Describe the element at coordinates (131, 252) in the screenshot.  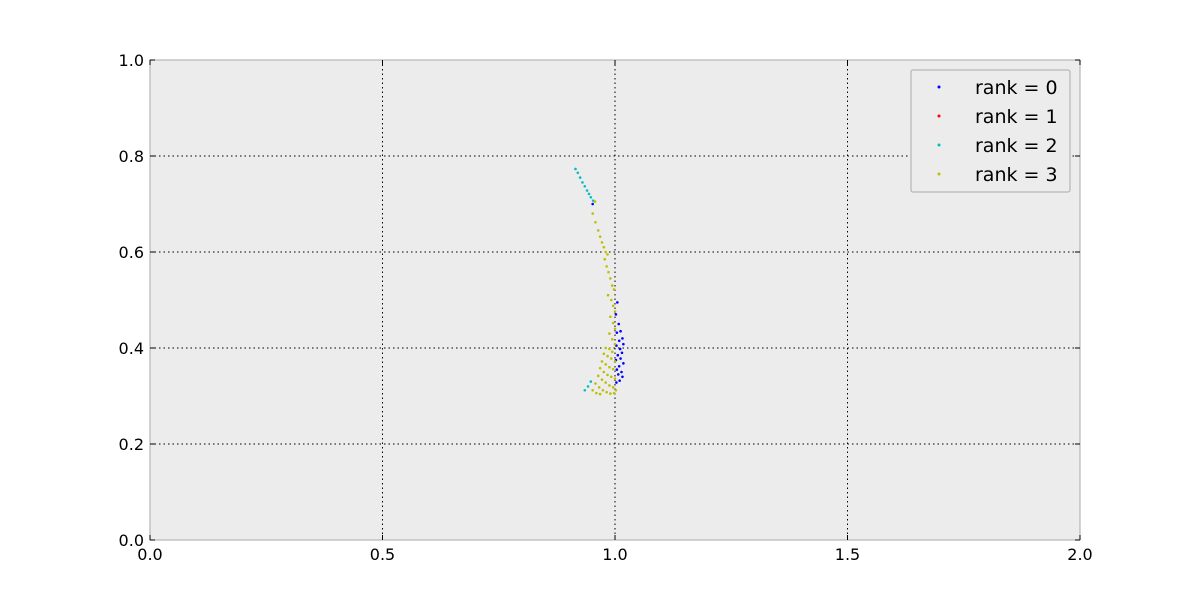
I see `y-tick-label: 0.6` at that location.